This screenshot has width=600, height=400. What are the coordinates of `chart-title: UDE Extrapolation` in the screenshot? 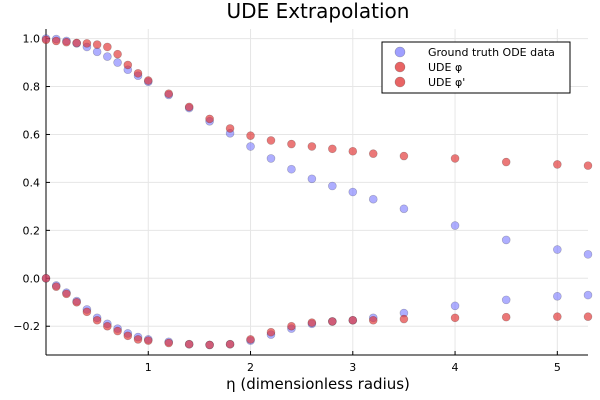 It's located at (318, 11).